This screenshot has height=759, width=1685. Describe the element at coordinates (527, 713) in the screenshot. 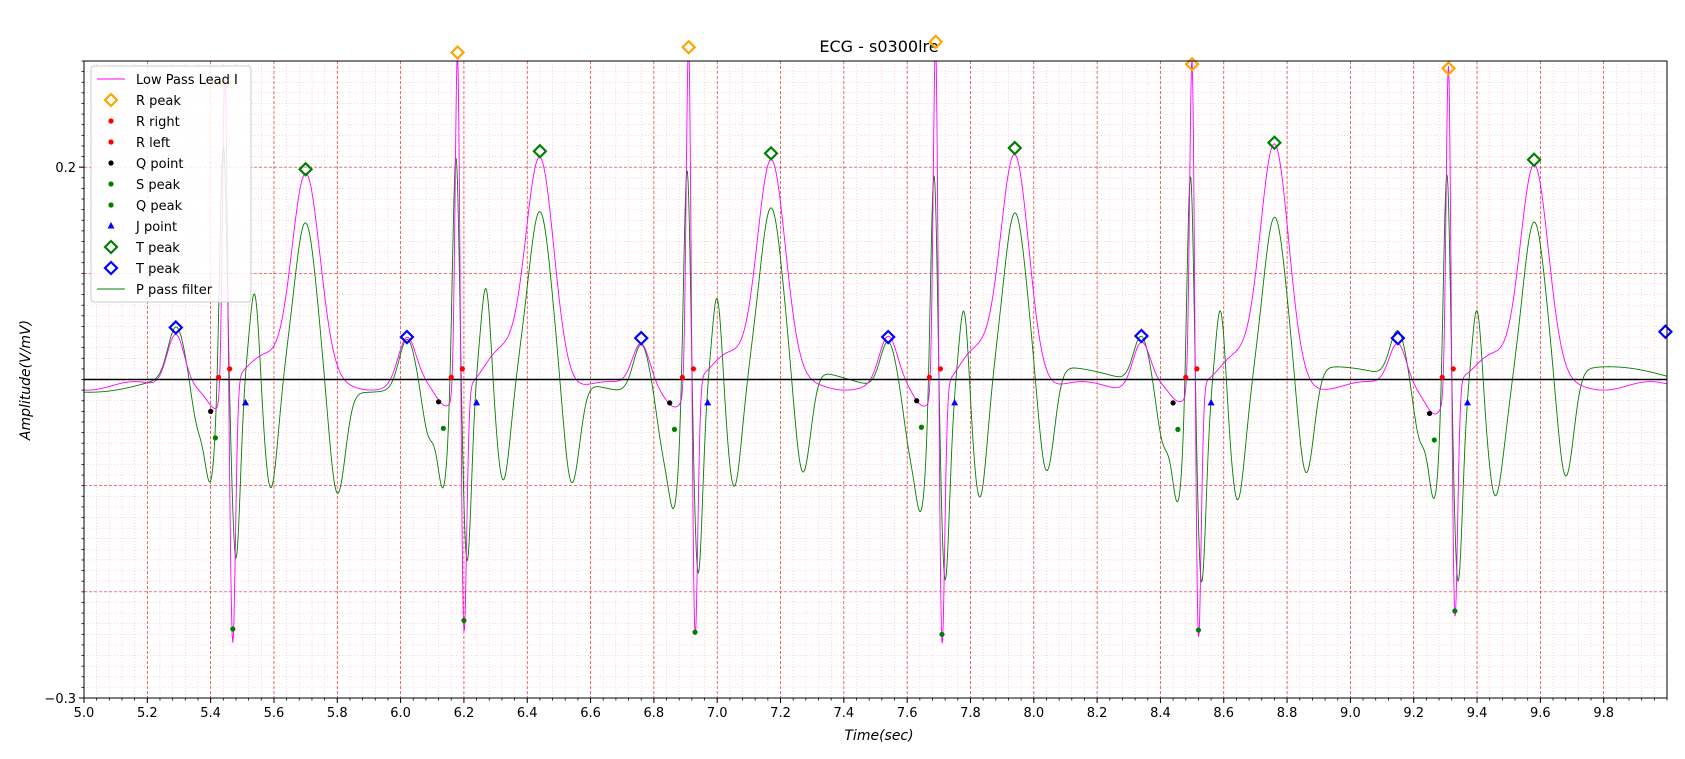

I see `x-tick-label: 6.4` at that location.